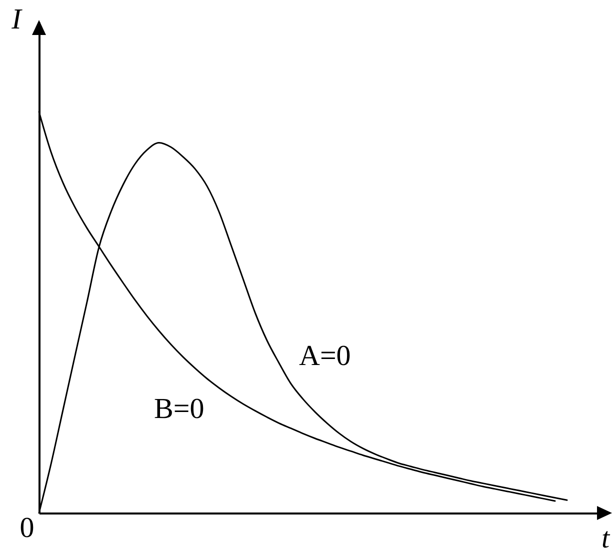 The width and height of the screenshot is (612, 549). What do you see at coordinates (179, 408) in the screenshot?
I see `series-label: B=0` at bounding box center [179, 408].